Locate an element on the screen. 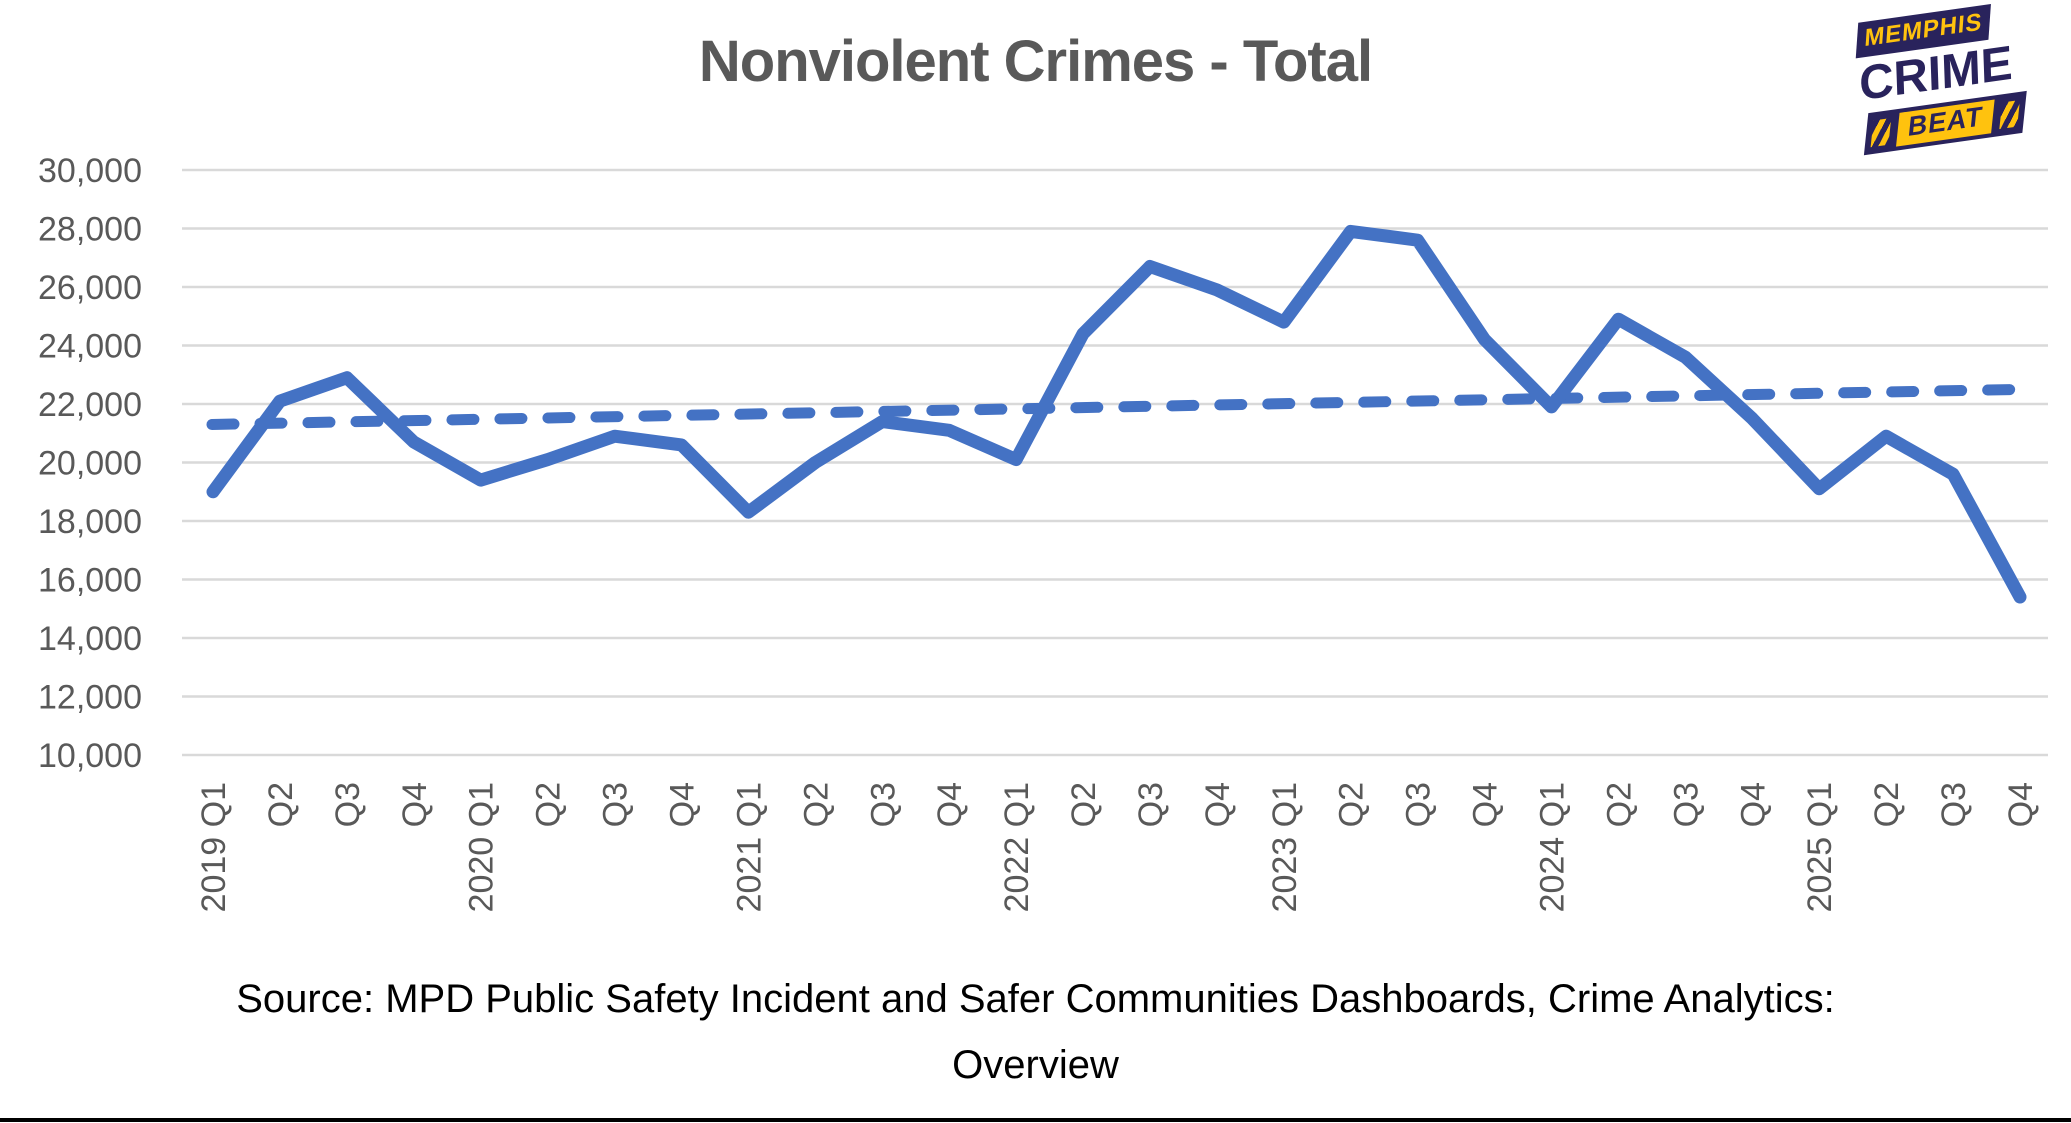 The height and width of the screenshot is (1123, 2071). source-caption-line2: Overview is located at coordinates (1035, 1065).